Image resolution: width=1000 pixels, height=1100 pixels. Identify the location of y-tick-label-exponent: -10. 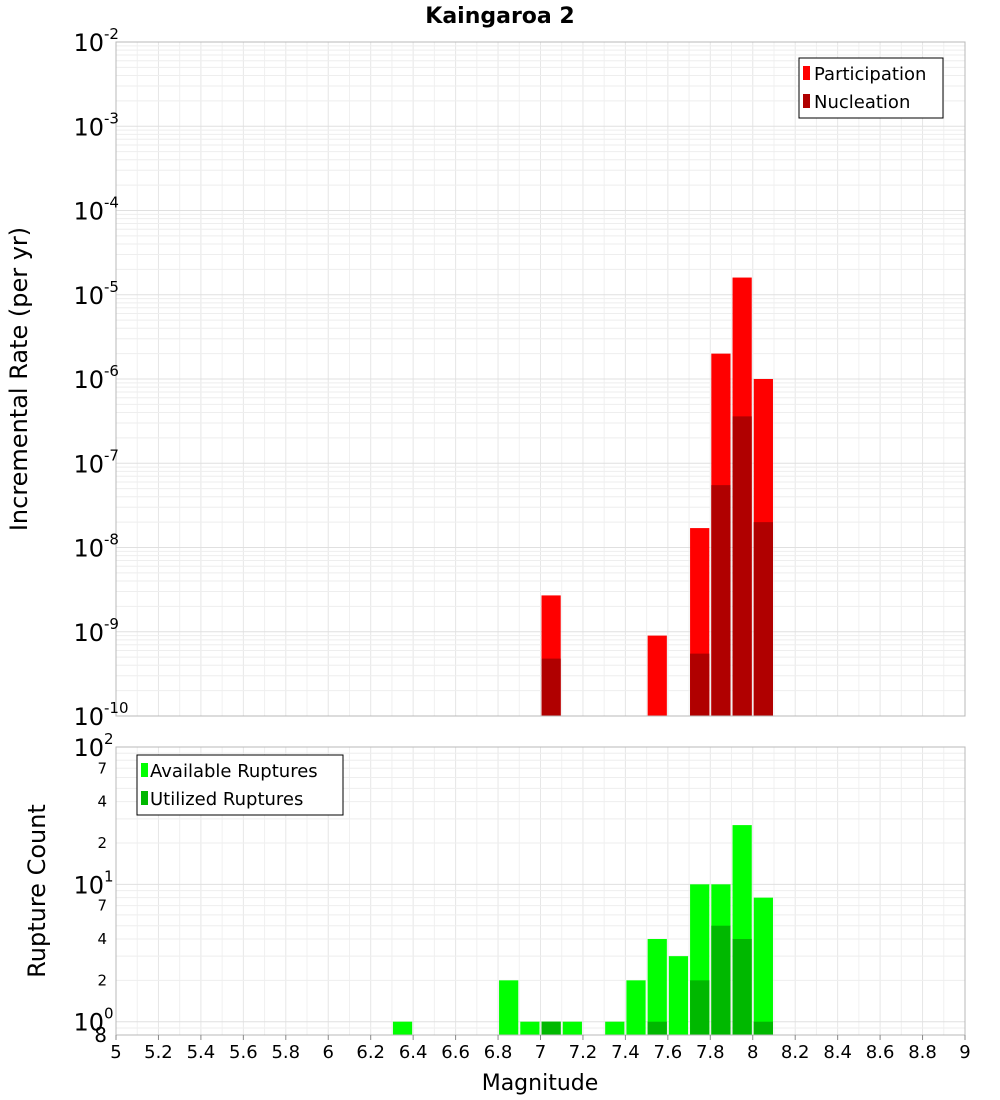
(116, 708).